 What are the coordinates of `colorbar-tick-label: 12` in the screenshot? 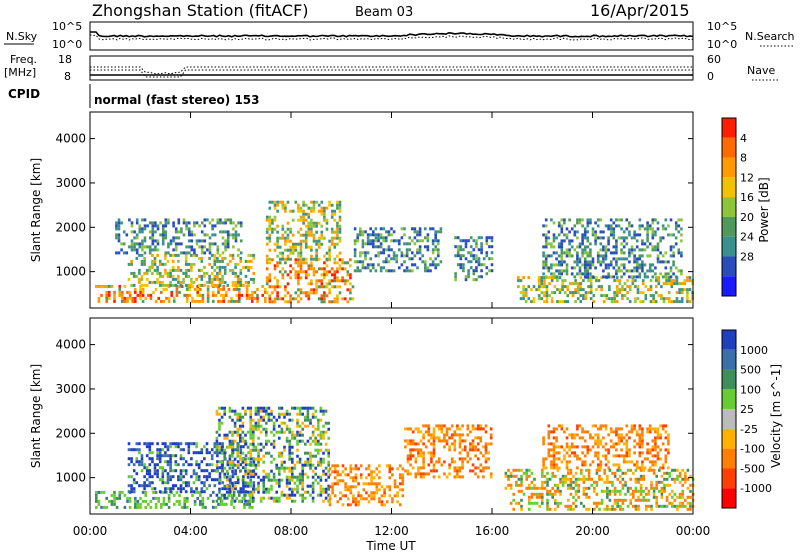 It's located at (747, 177).